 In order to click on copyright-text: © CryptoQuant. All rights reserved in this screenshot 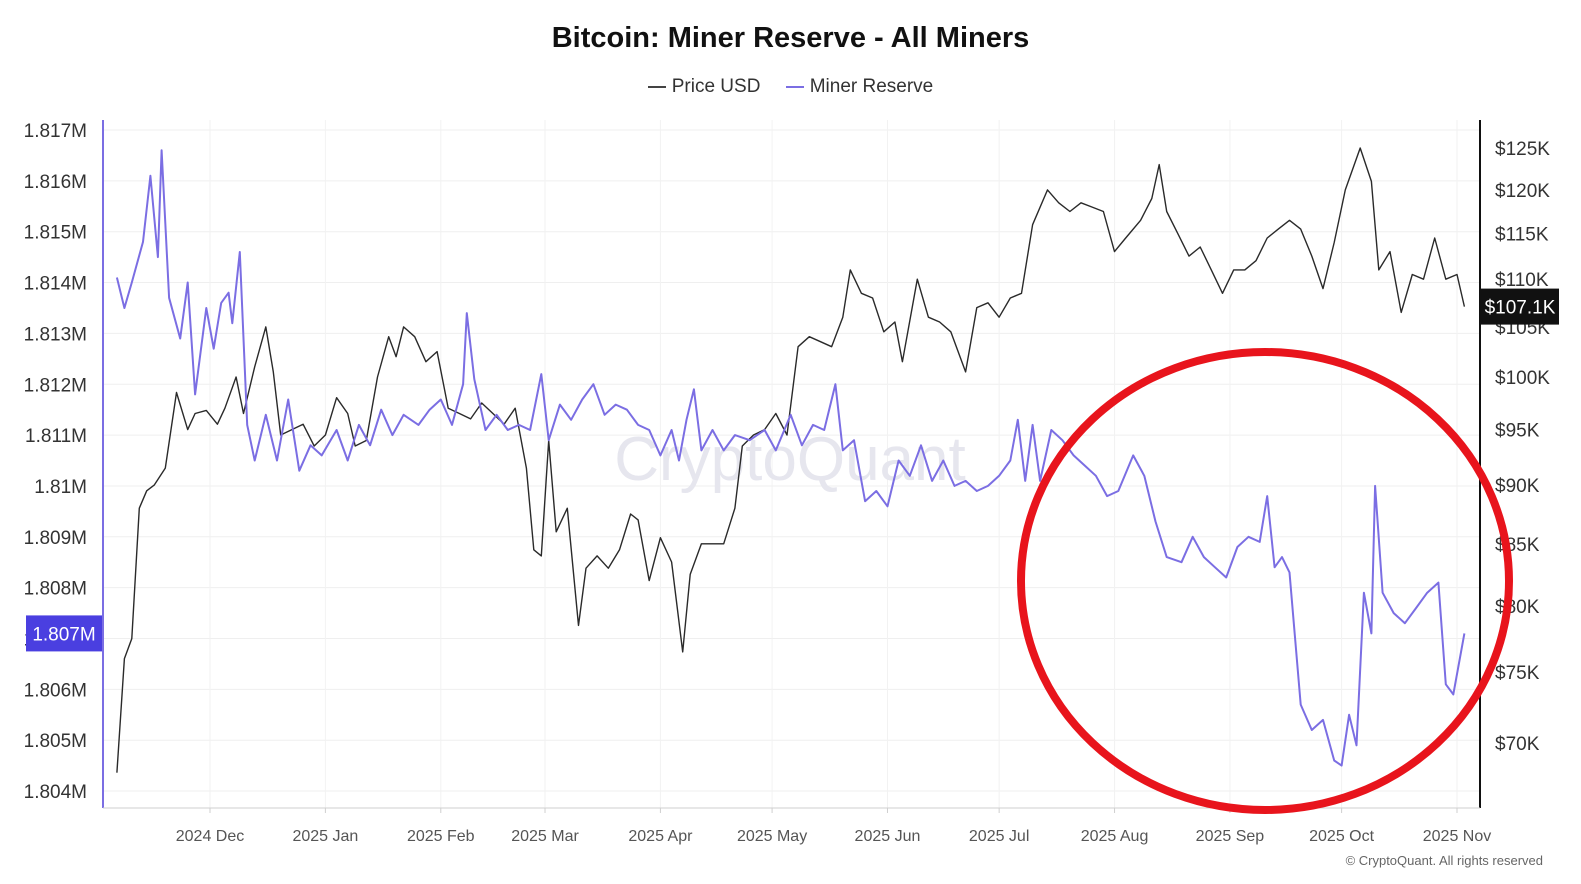, I will do `click(1444, 860)`.